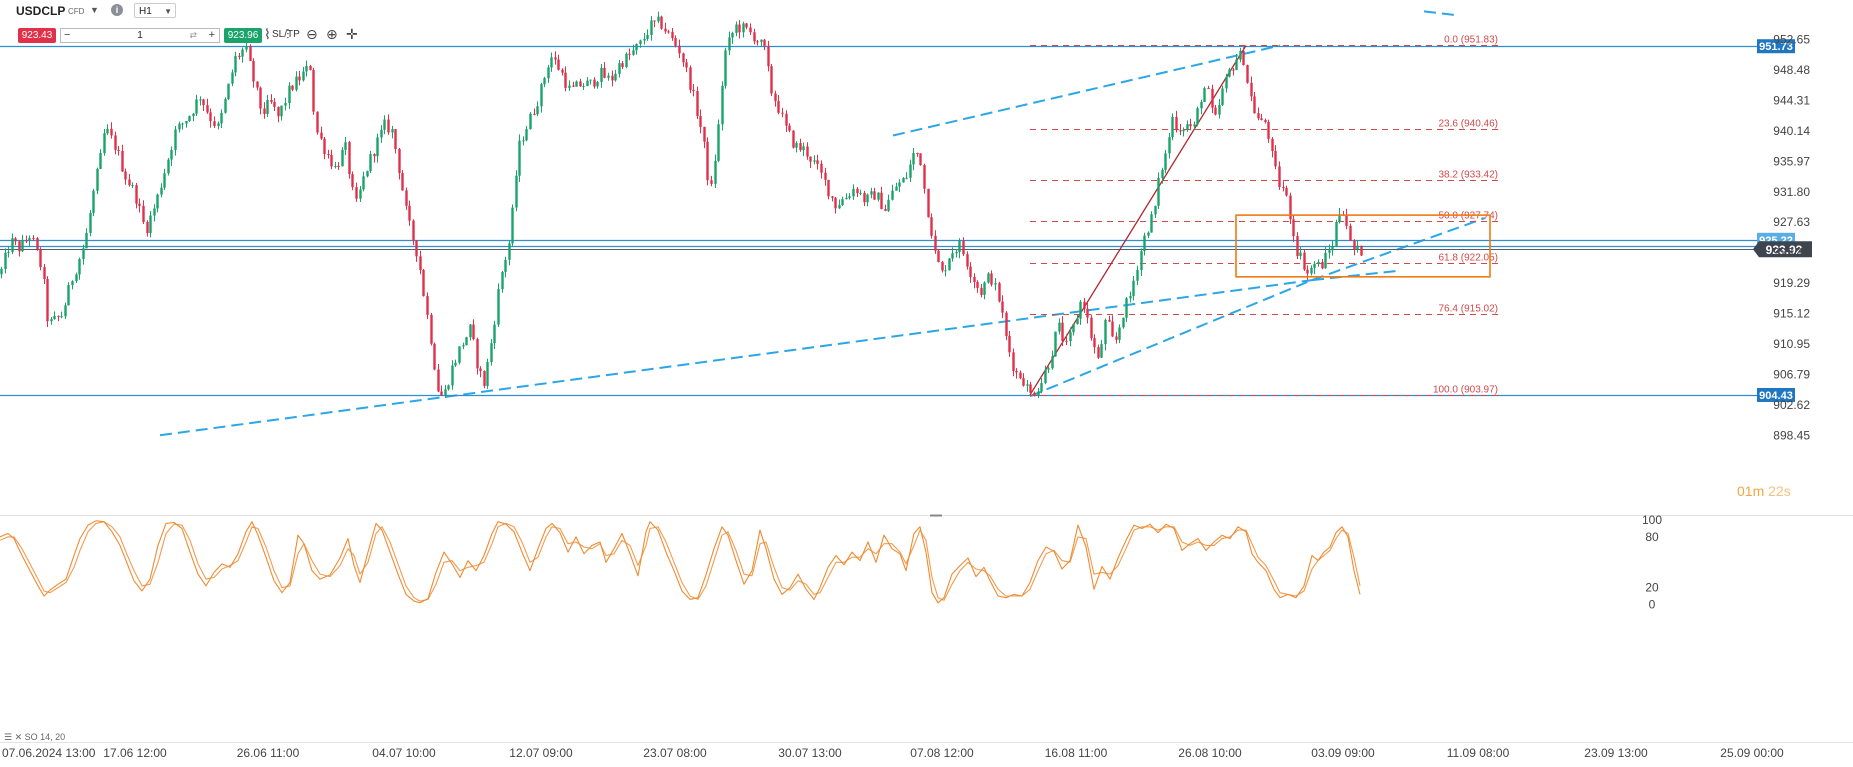 This screenshot has width=1853, height=767. I want to click on swap-icon: ⇄, so click(193, 35).